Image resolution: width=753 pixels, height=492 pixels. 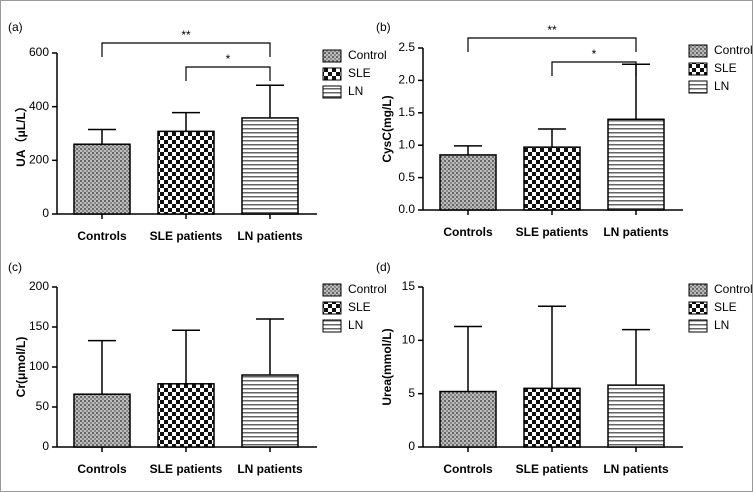 I want to click on y-axis-label: Cr(μmol/L), so click(x=21, y=367).